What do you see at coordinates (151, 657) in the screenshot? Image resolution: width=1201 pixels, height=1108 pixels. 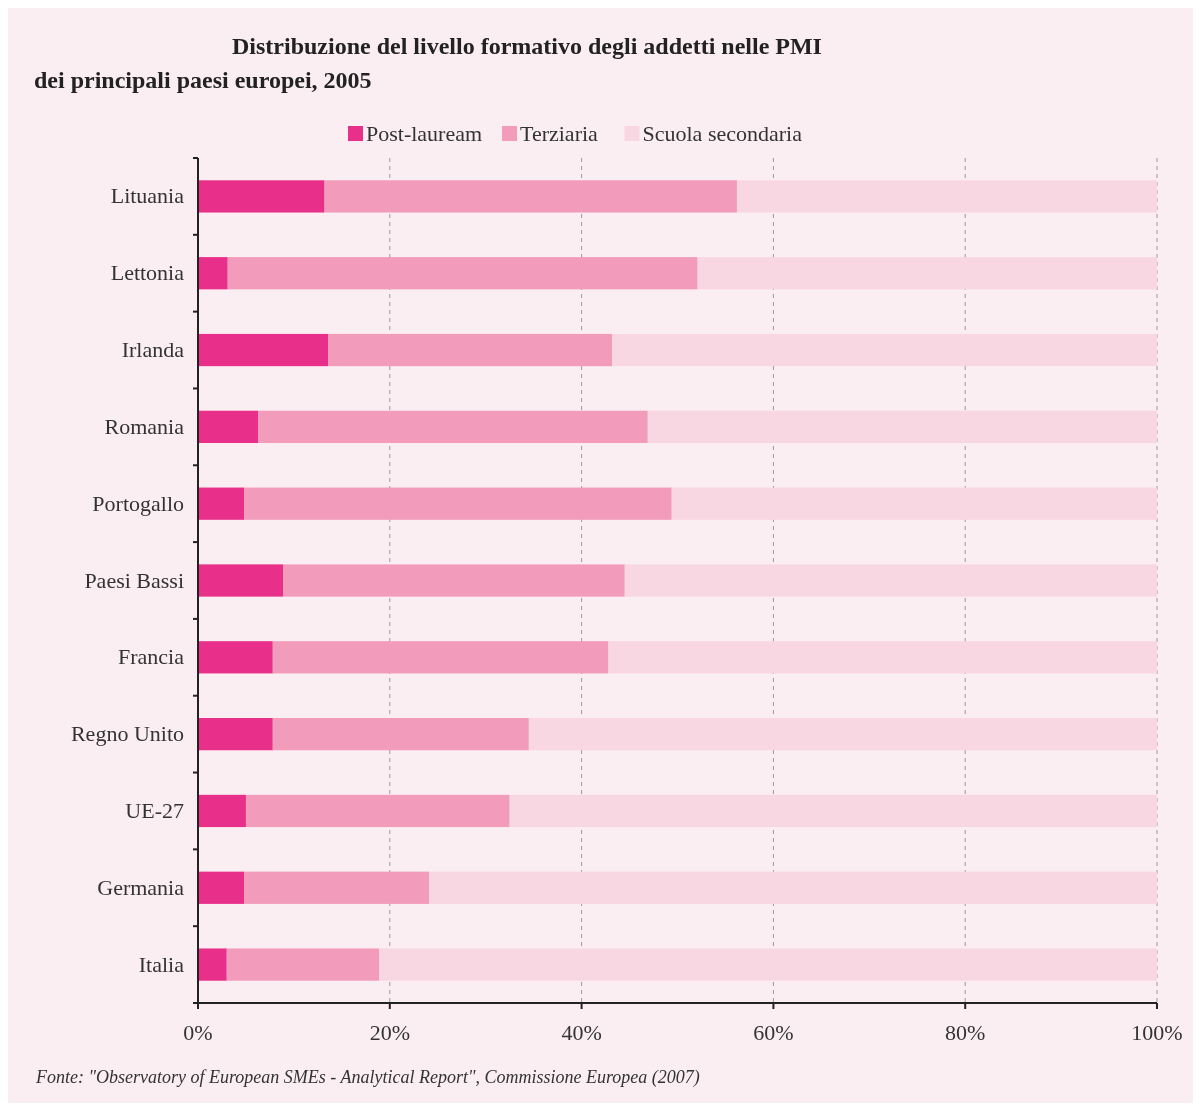 I see `y-tick-label: Francia` at bounding box center [151, 657].